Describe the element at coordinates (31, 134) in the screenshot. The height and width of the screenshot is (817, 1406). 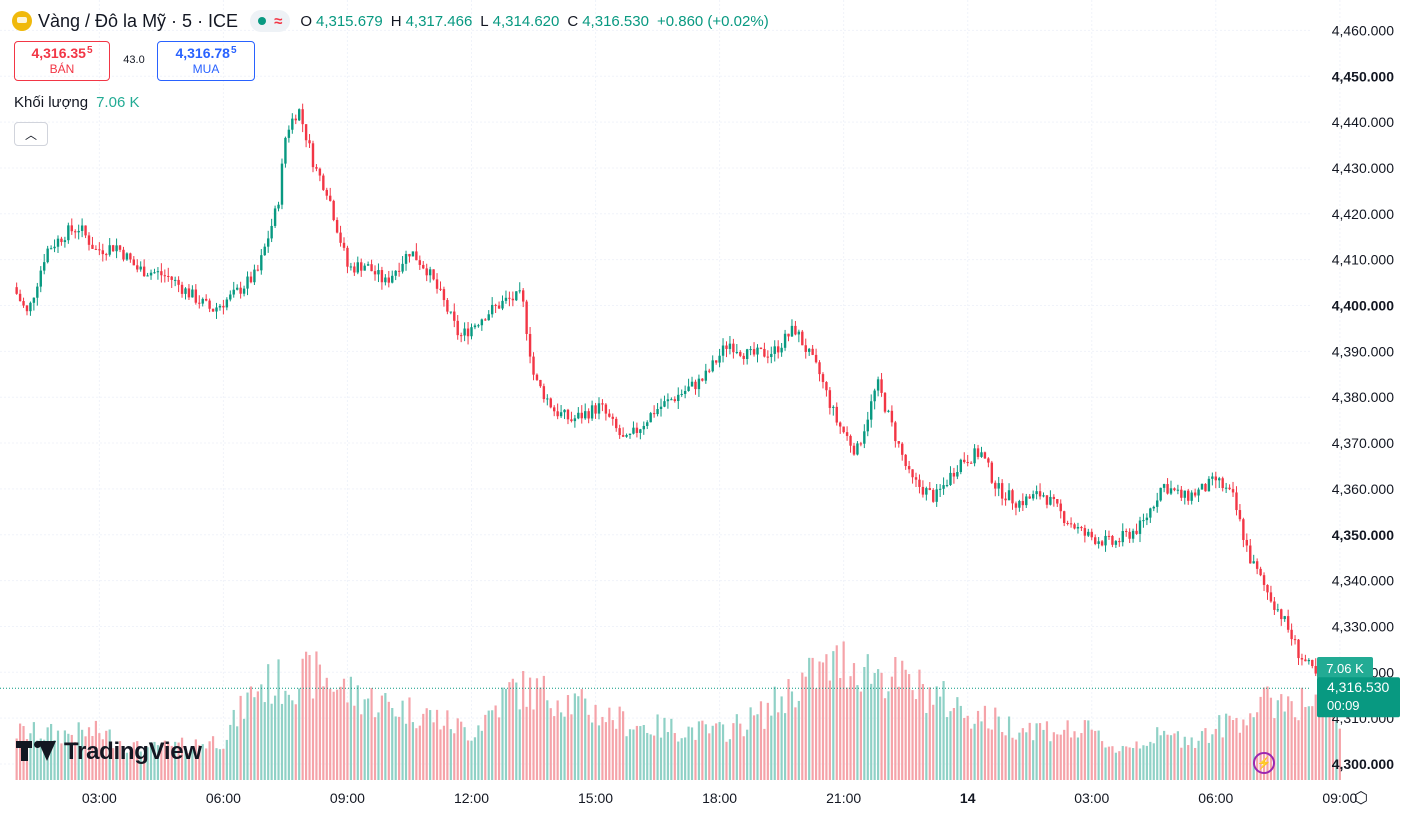
I see `collapse-legend-button: ︿` at that location.